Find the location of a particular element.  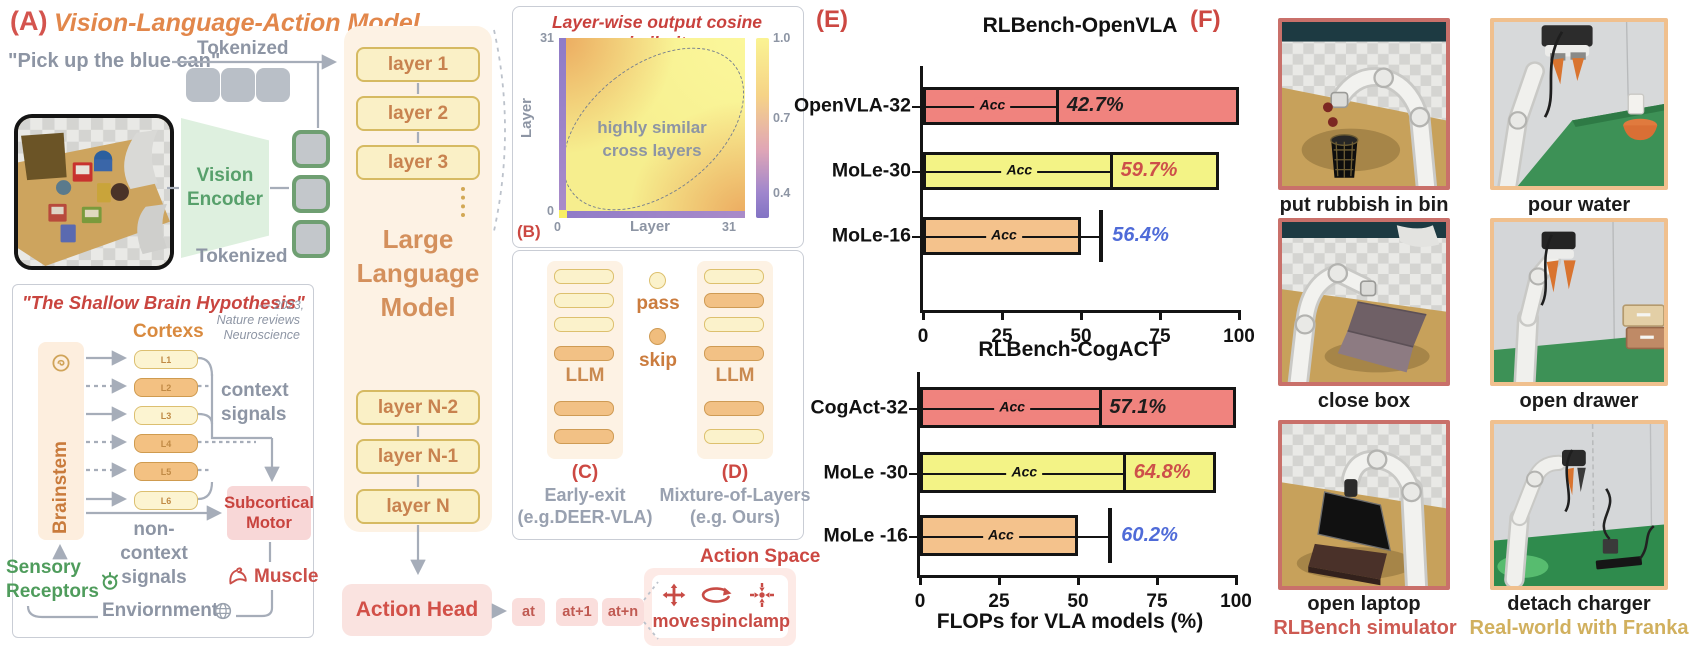

caption-pour-water: pour water is located at coordinates (1579, 205).